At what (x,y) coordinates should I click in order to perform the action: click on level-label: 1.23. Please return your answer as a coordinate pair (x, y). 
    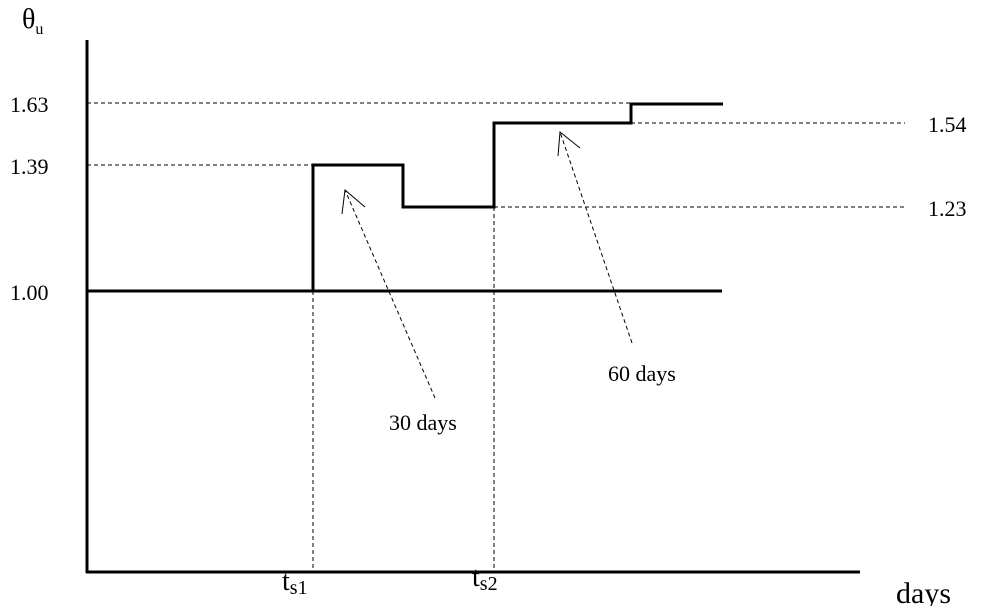
    Looking at the image, I should click on (947, 208).